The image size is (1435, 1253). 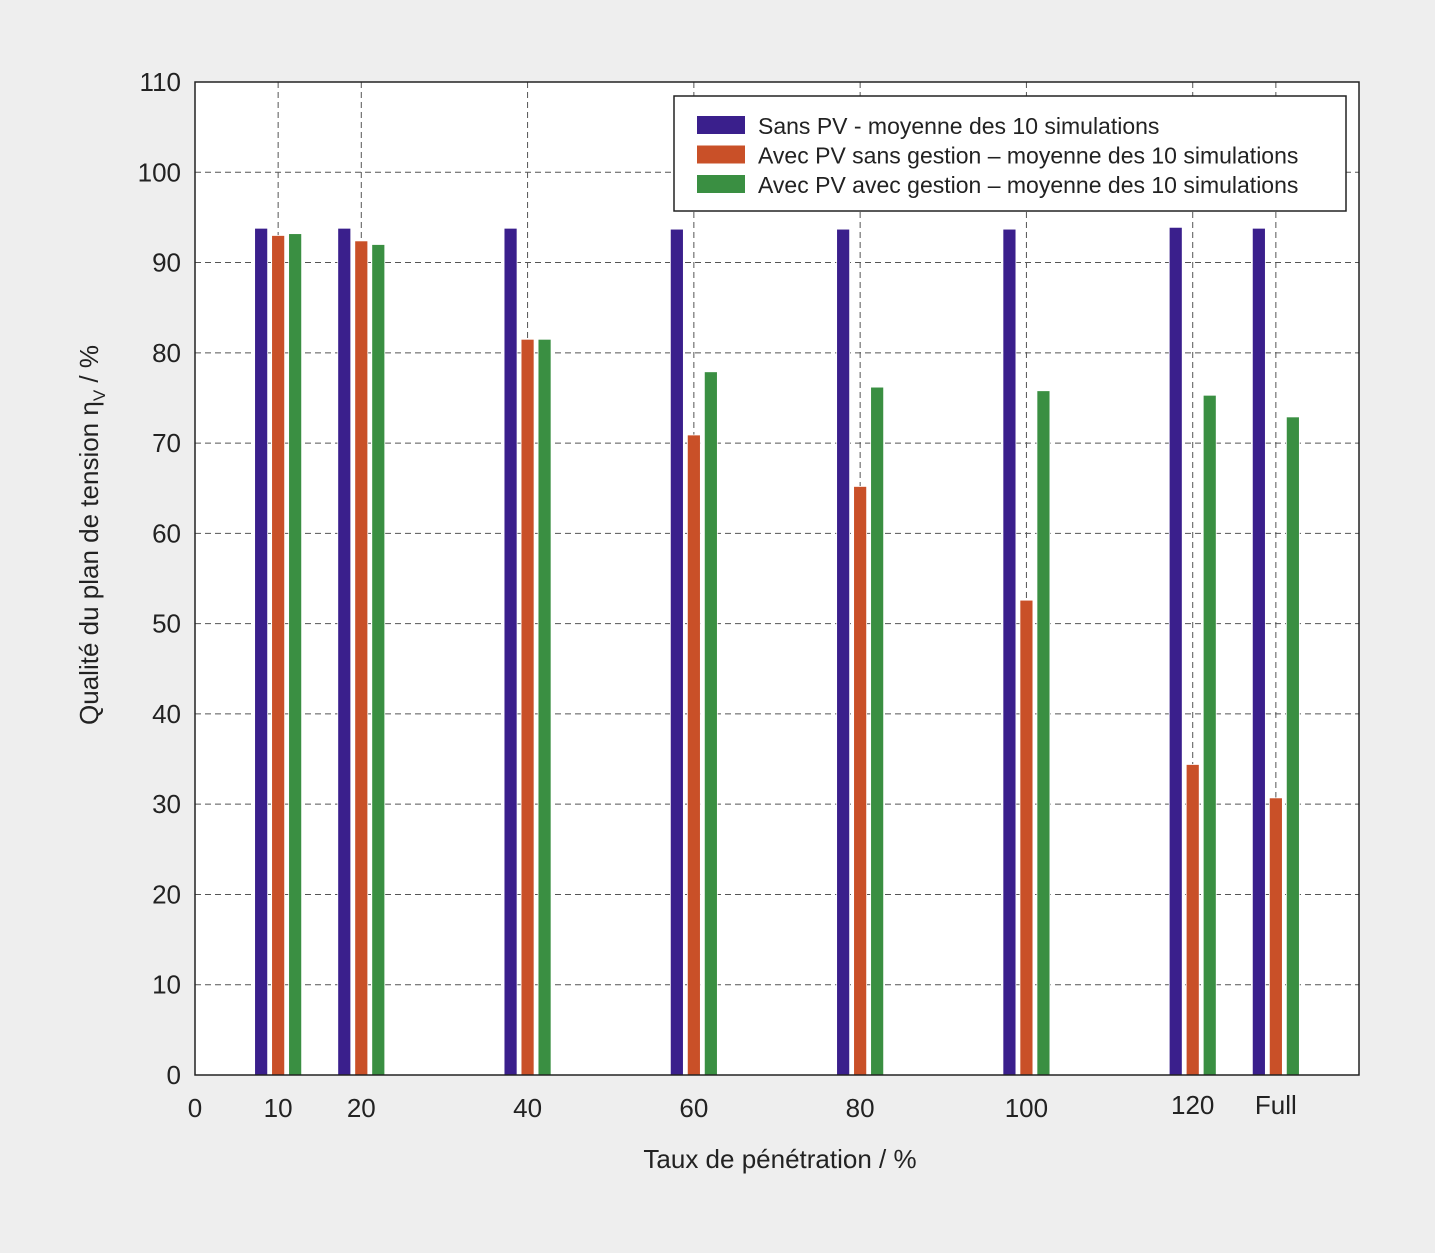 I want to click on x-tick-label: Full, so click(x=1276, y=1105).